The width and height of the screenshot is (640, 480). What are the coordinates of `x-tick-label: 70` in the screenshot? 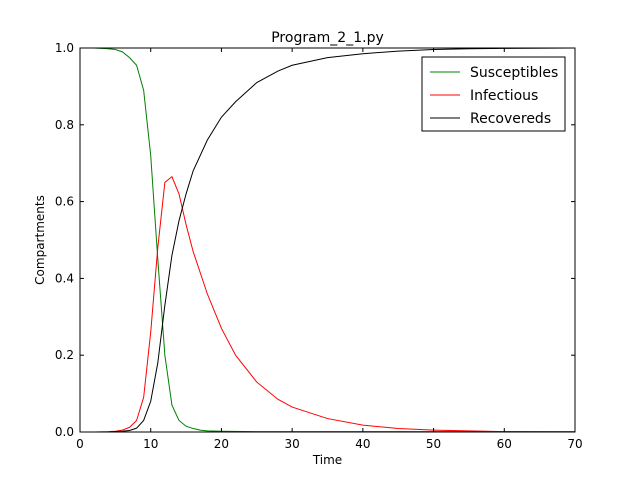 It's located at (574, 444).